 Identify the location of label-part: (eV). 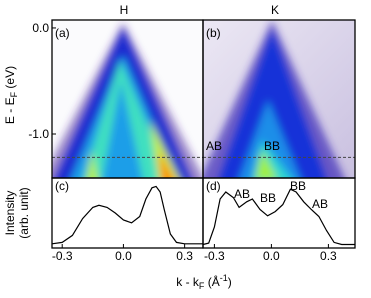
(10, 79).